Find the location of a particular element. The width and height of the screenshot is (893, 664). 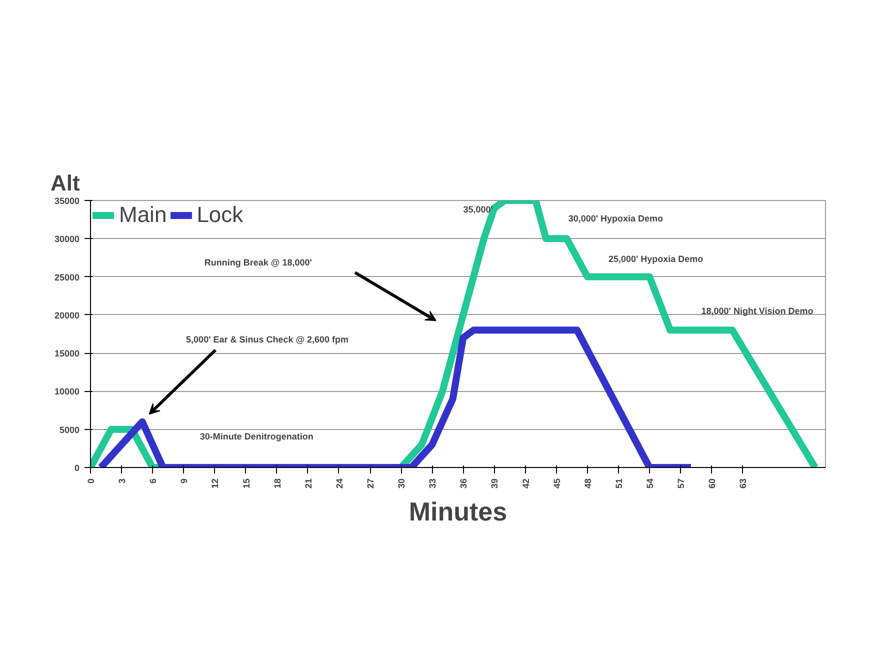

x-tick-label: 0 is located at coordinates (91, 481).